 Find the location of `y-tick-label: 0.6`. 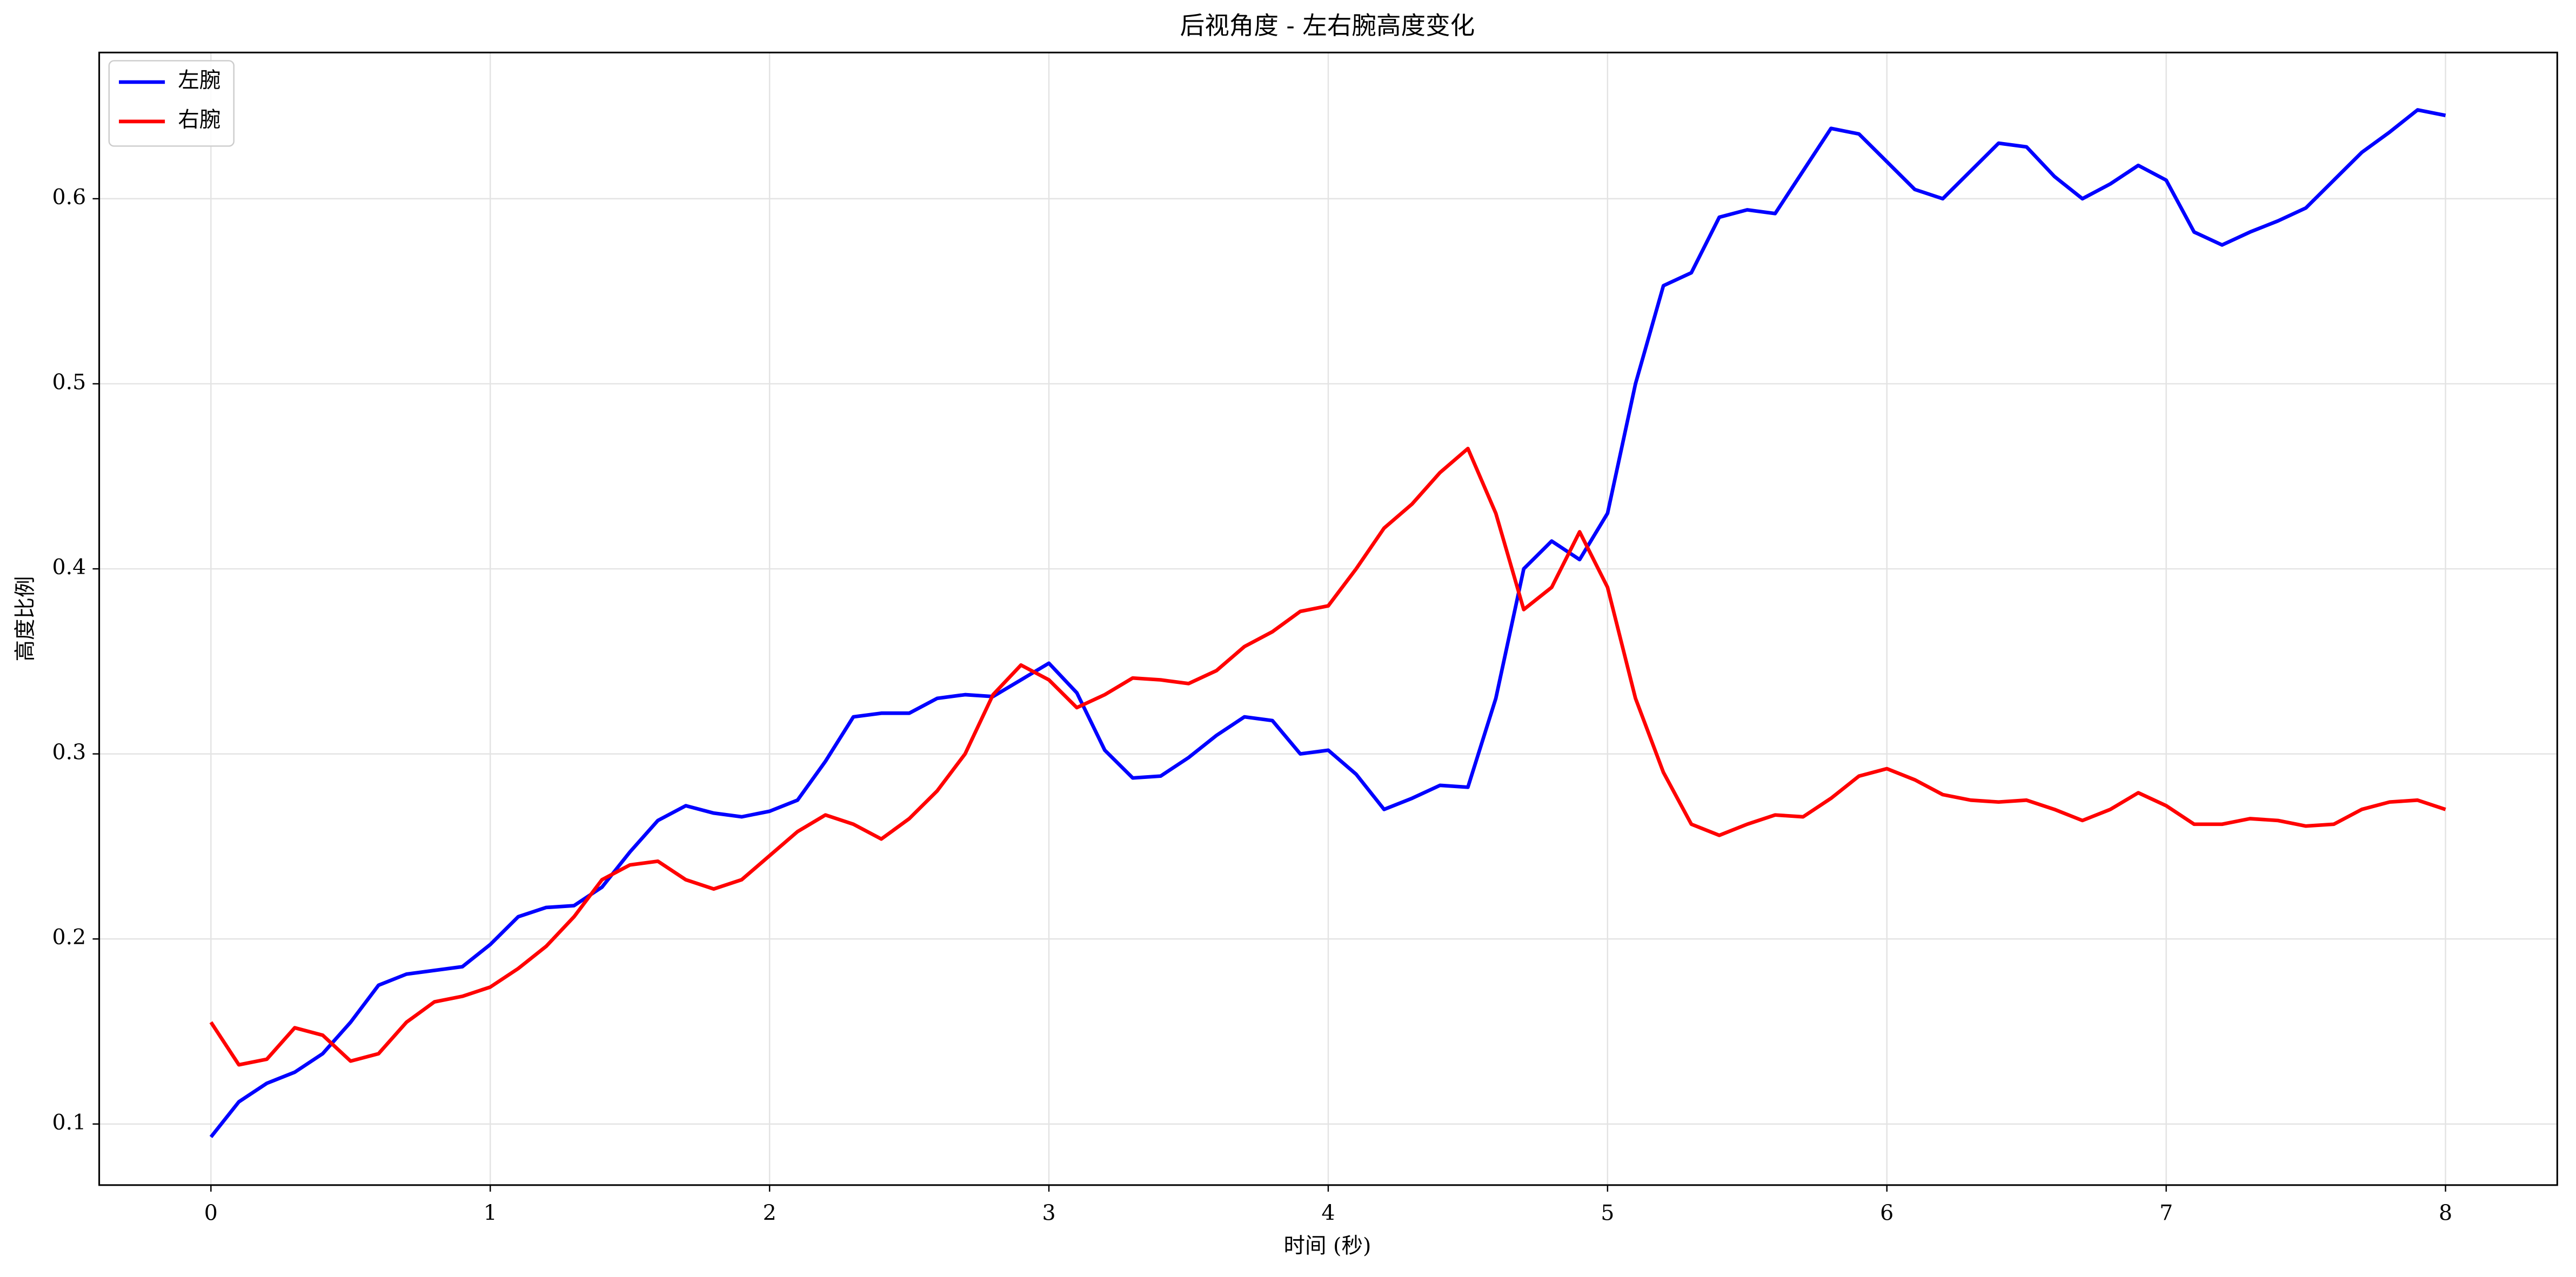

y-tick-label: 0.6 is located at coordinates (69, 197).